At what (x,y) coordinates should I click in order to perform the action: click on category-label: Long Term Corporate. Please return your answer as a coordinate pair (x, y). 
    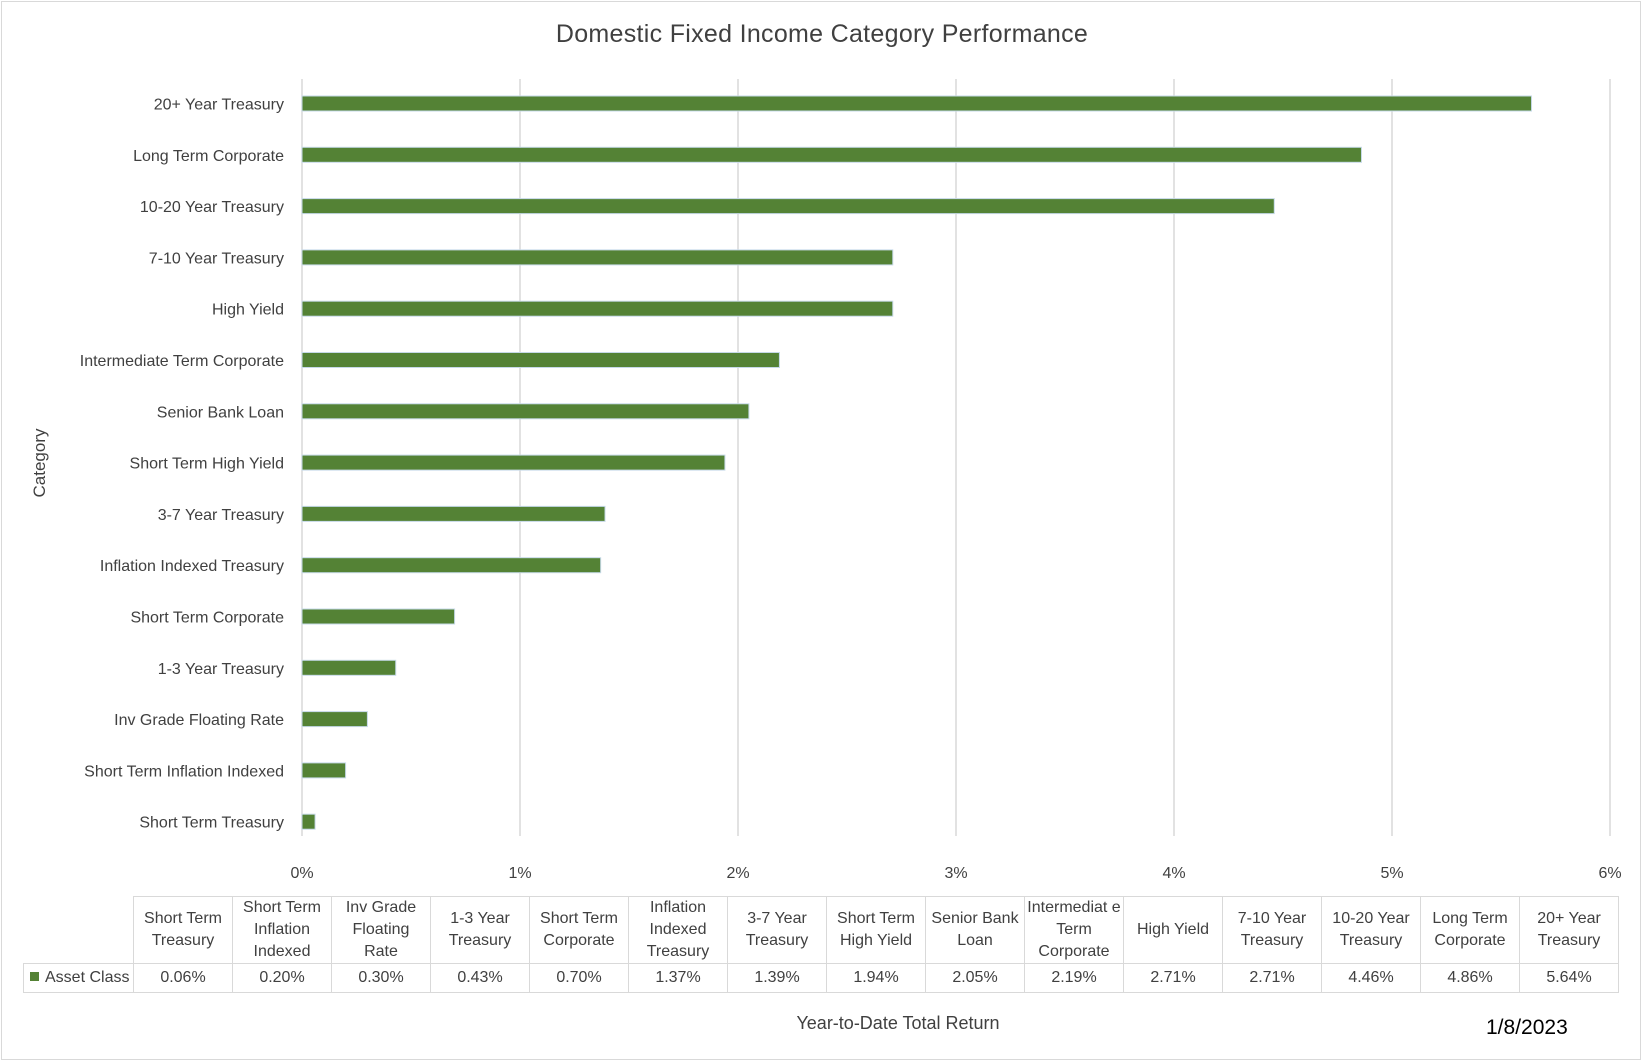
    Looking at the image, I should click on (208, 156).